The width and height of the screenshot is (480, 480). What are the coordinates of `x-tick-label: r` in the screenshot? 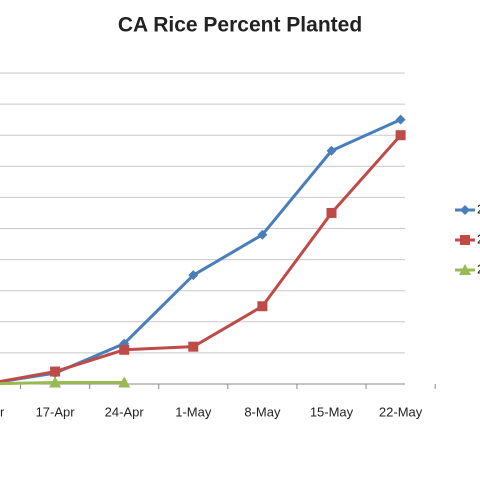 It's located at (2, 411).